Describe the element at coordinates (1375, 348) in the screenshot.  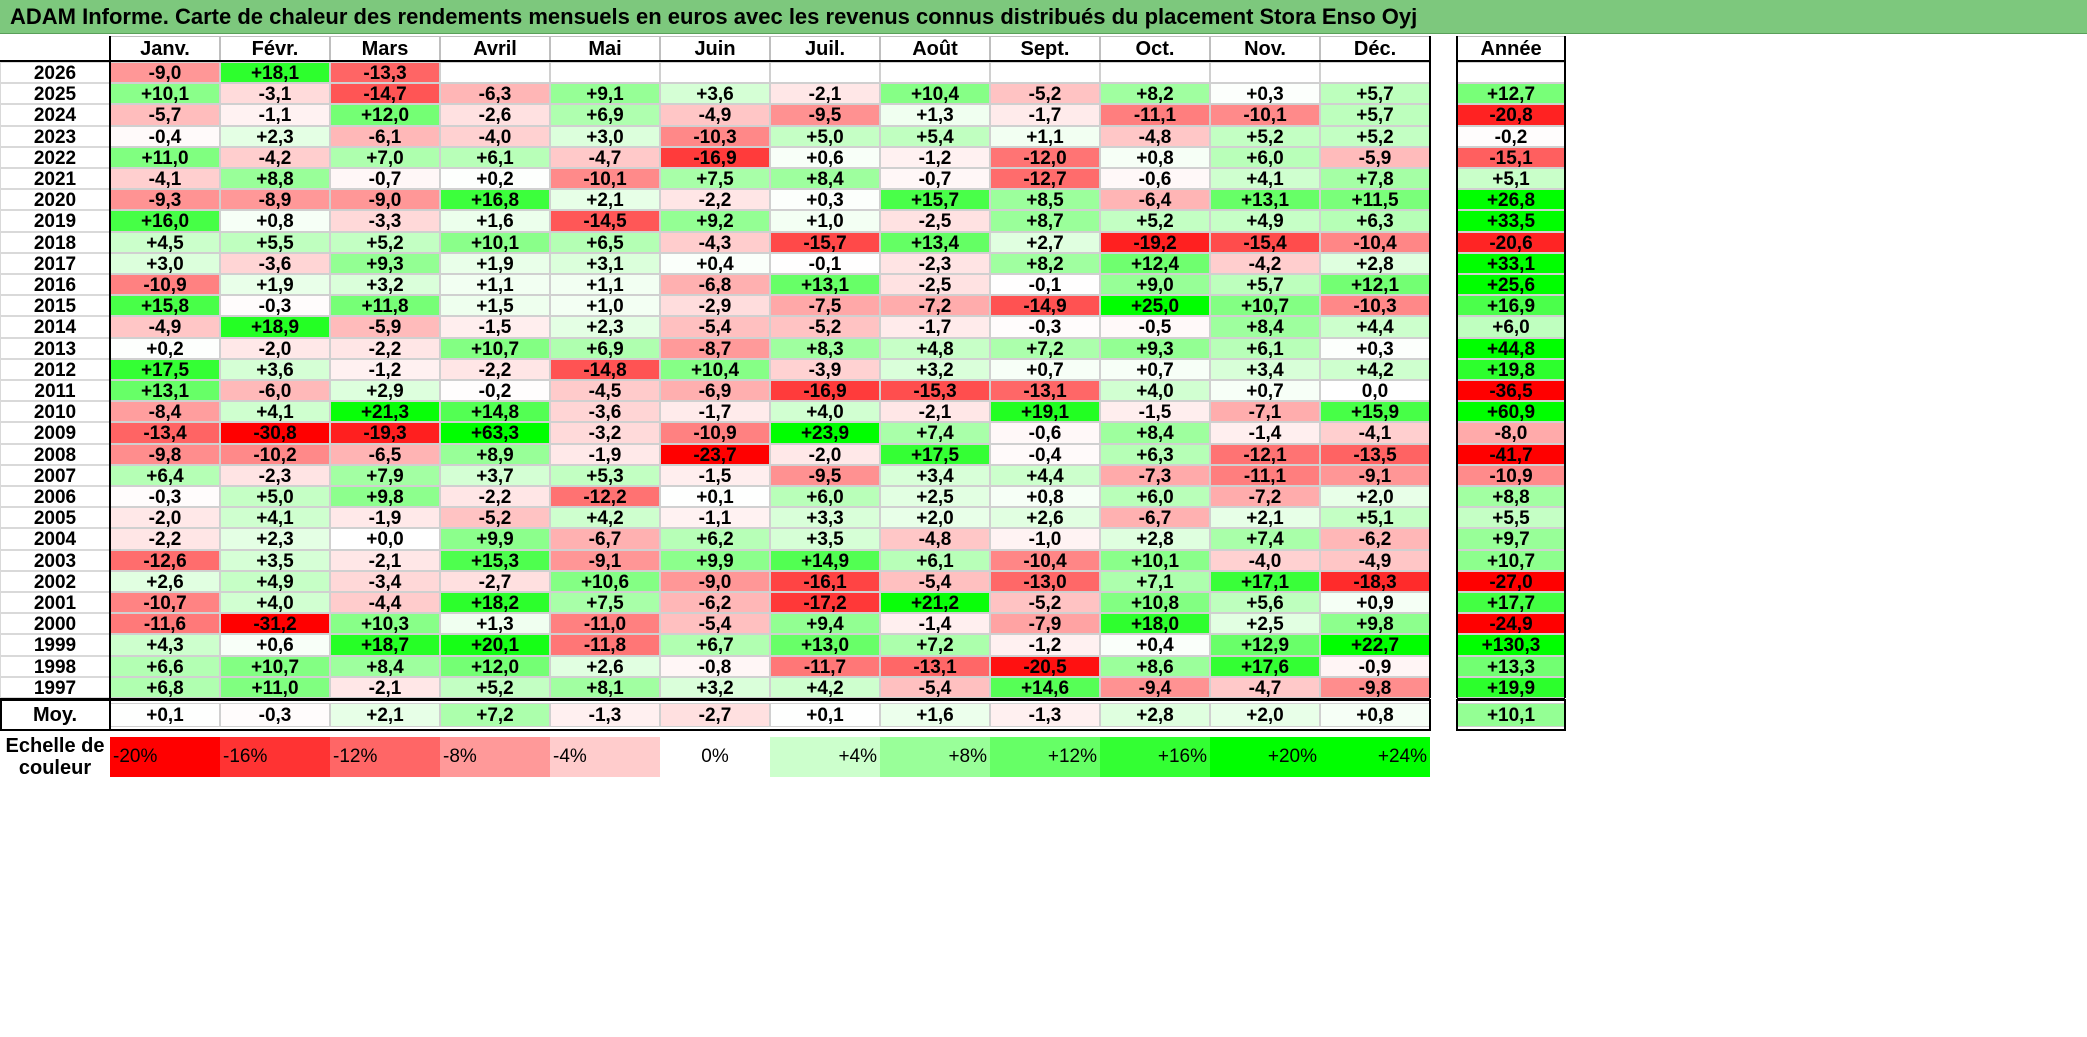
I see `heatmap-cell: +0,3` at that location.